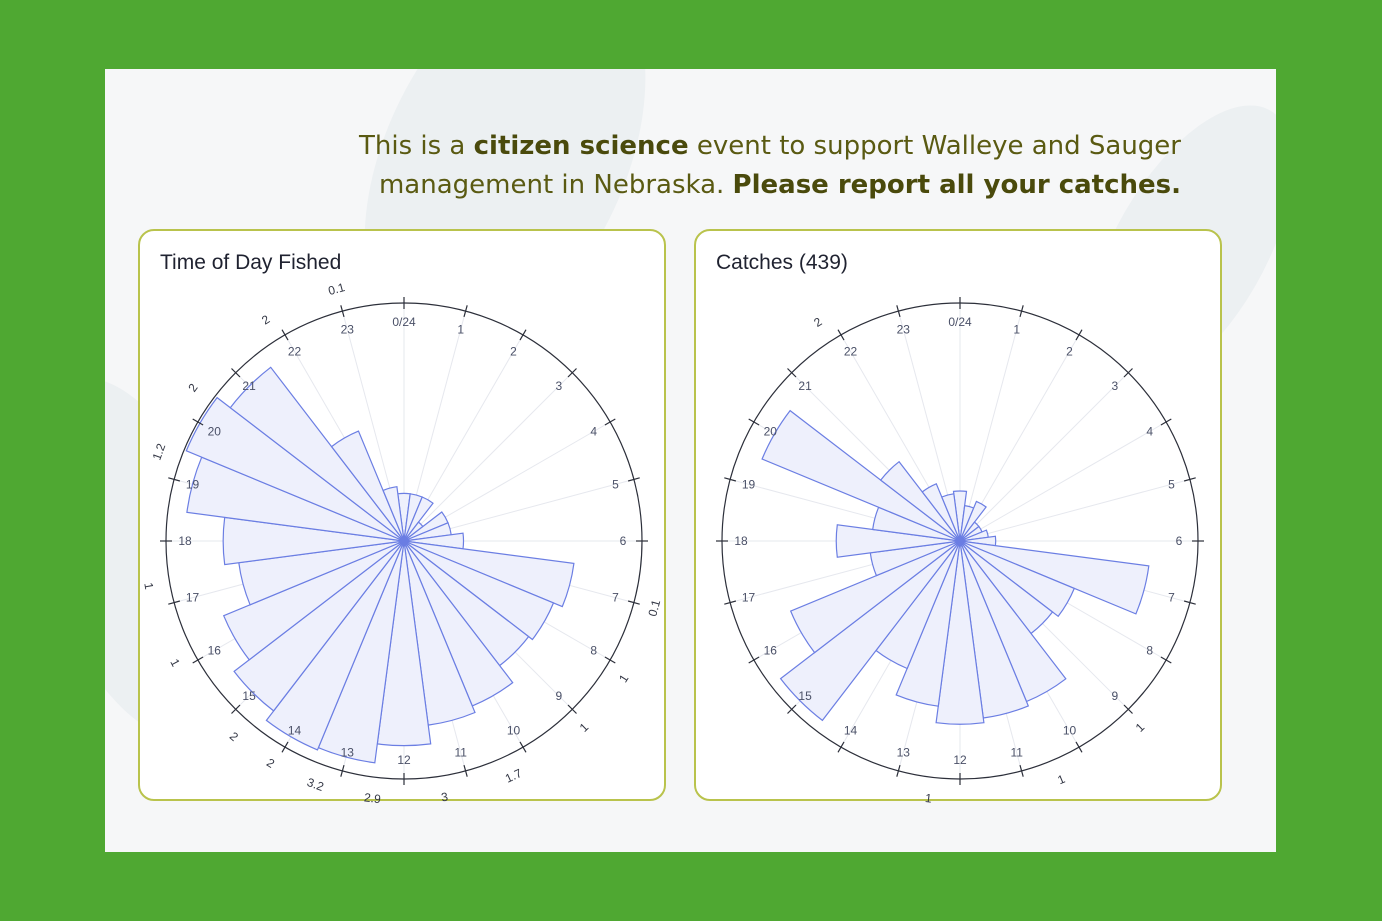 This screenshot has width=1382, height=921. What do you see at coordinates (444, 796) in the screenshot?
I see `radial-value-label: 3` at bounding box center [444, 796].